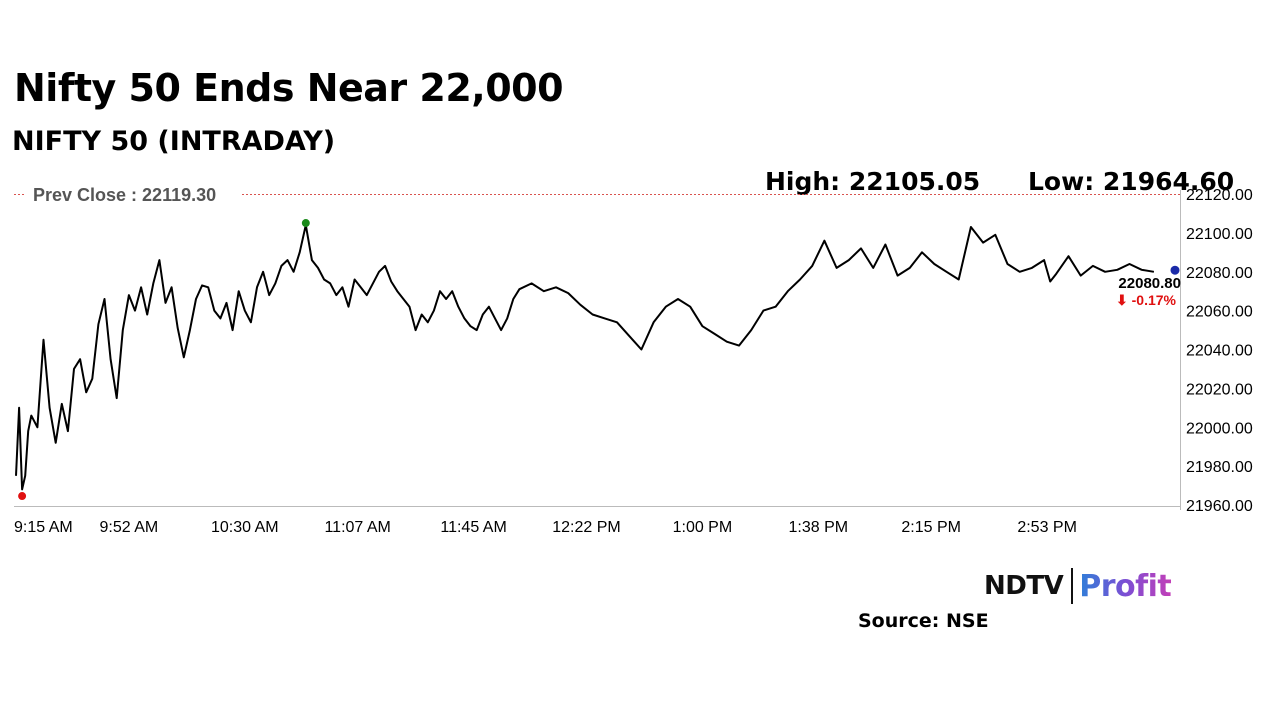 This screenshot has height=720, width=1280. I want to click on x-tick-label: 2:53 PM, so click(1047, 527).